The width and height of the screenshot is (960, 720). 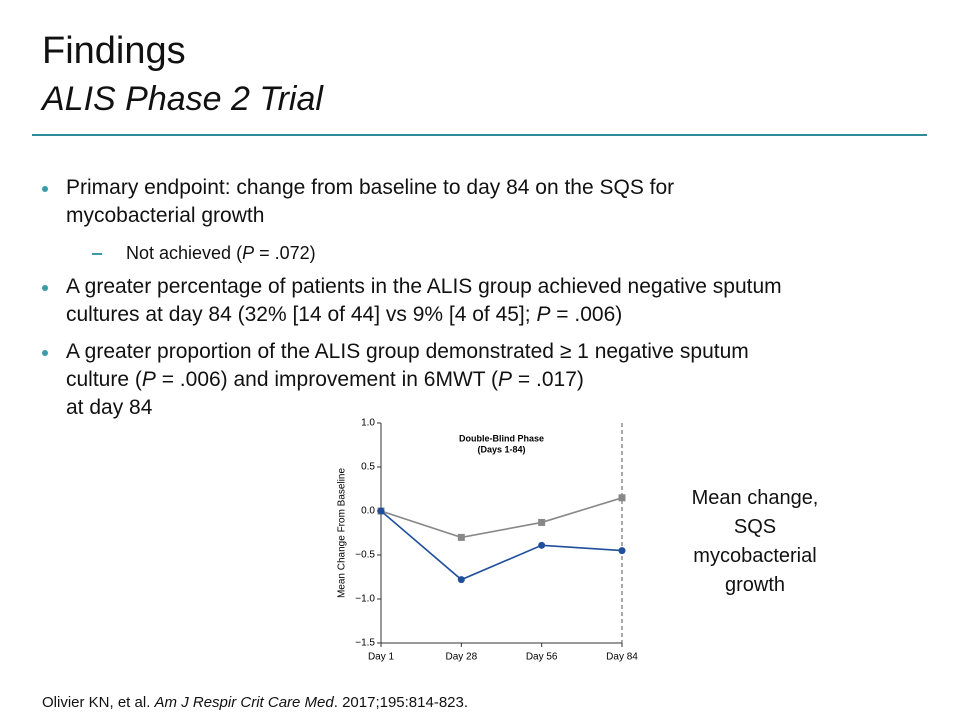 I want to click on text-segment: = .017), so click(x=548, y=379).